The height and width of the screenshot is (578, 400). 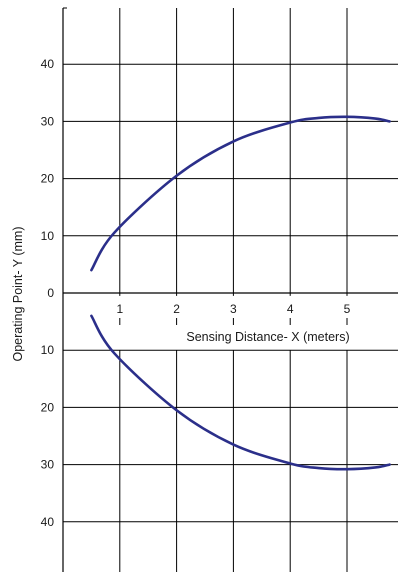 I want to click on x-tick-label: 1, so click(x=119, y=309).